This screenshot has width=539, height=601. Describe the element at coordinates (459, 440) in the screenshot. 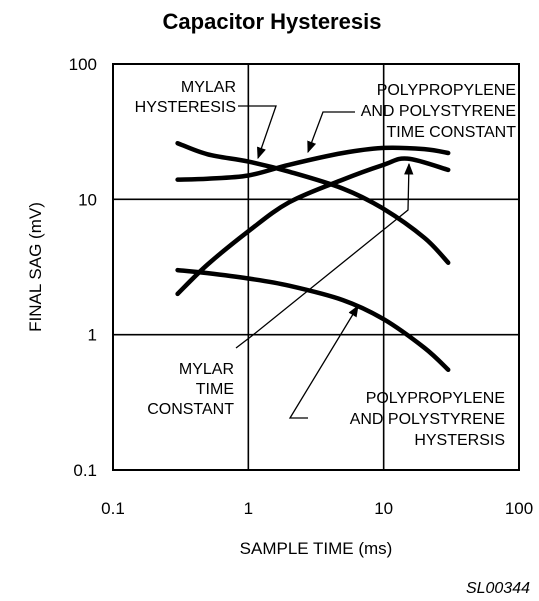

I see `annotation-pp-ps-hysteresis-line-3: HYSTERSIS` at that location.